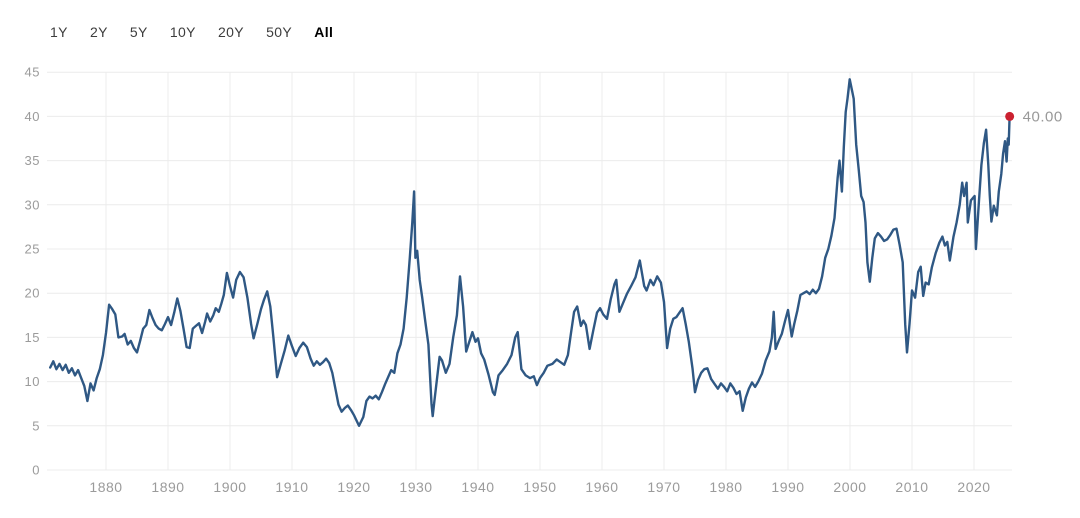  Describe the element at coordinates (911, 487) in the screenshot. I see `x-tick-label: 2010` at that location.